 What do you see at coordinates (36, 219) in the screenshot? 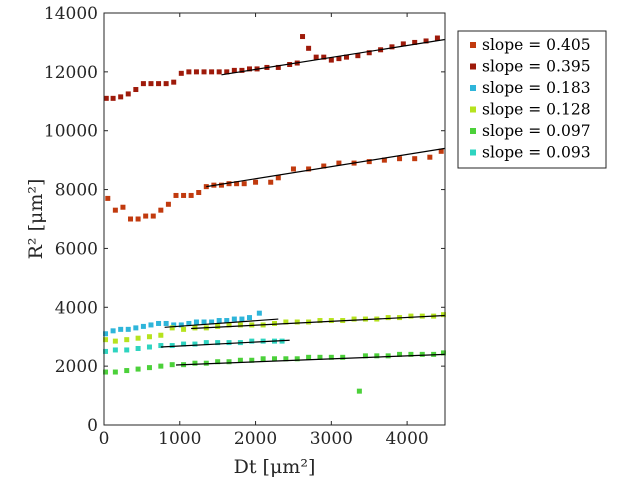
I see `y-axis-label: R² [μm²]` at bounding box center [36, 219].